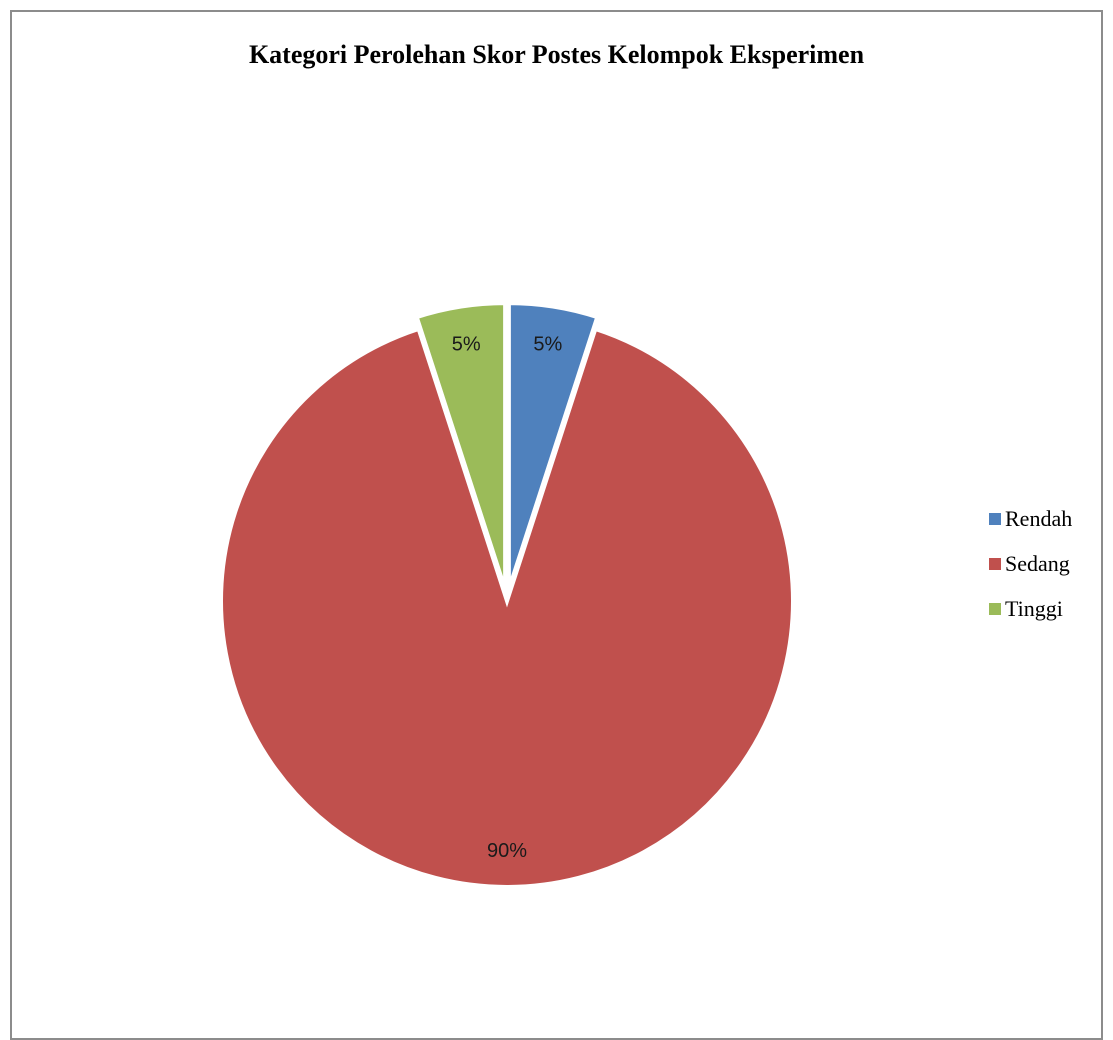  I want to click on legend: Rendah Sedang Tinggi, so click(1030, 563).